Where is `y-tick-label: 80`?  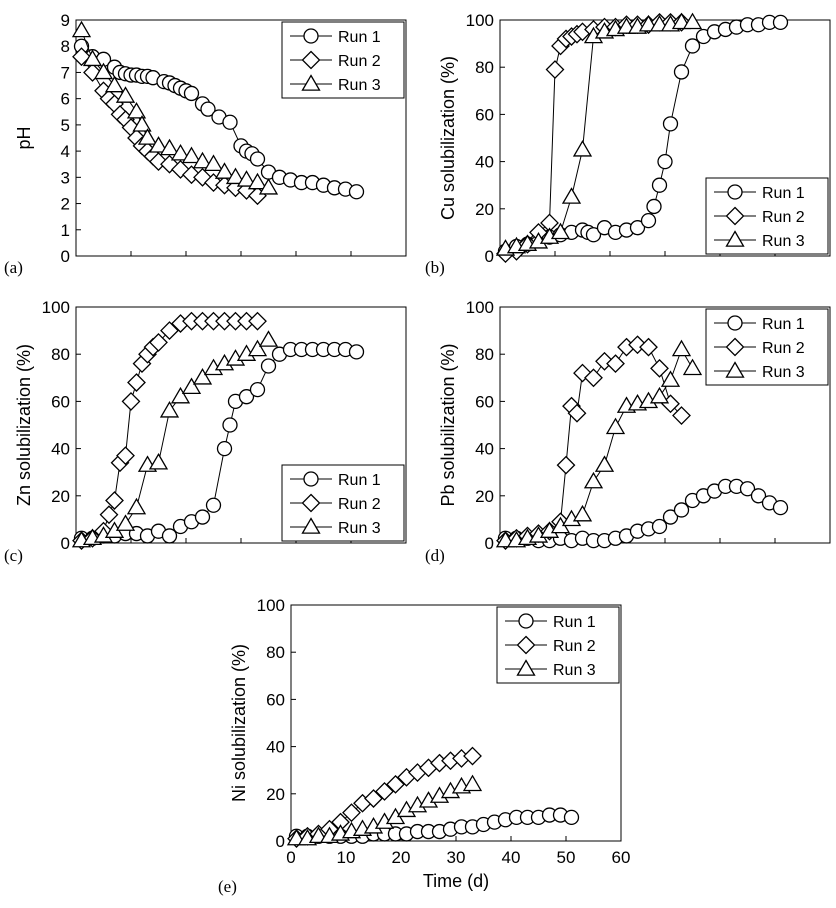 y-tick-label: 80 is located at coordinates (484, 354).